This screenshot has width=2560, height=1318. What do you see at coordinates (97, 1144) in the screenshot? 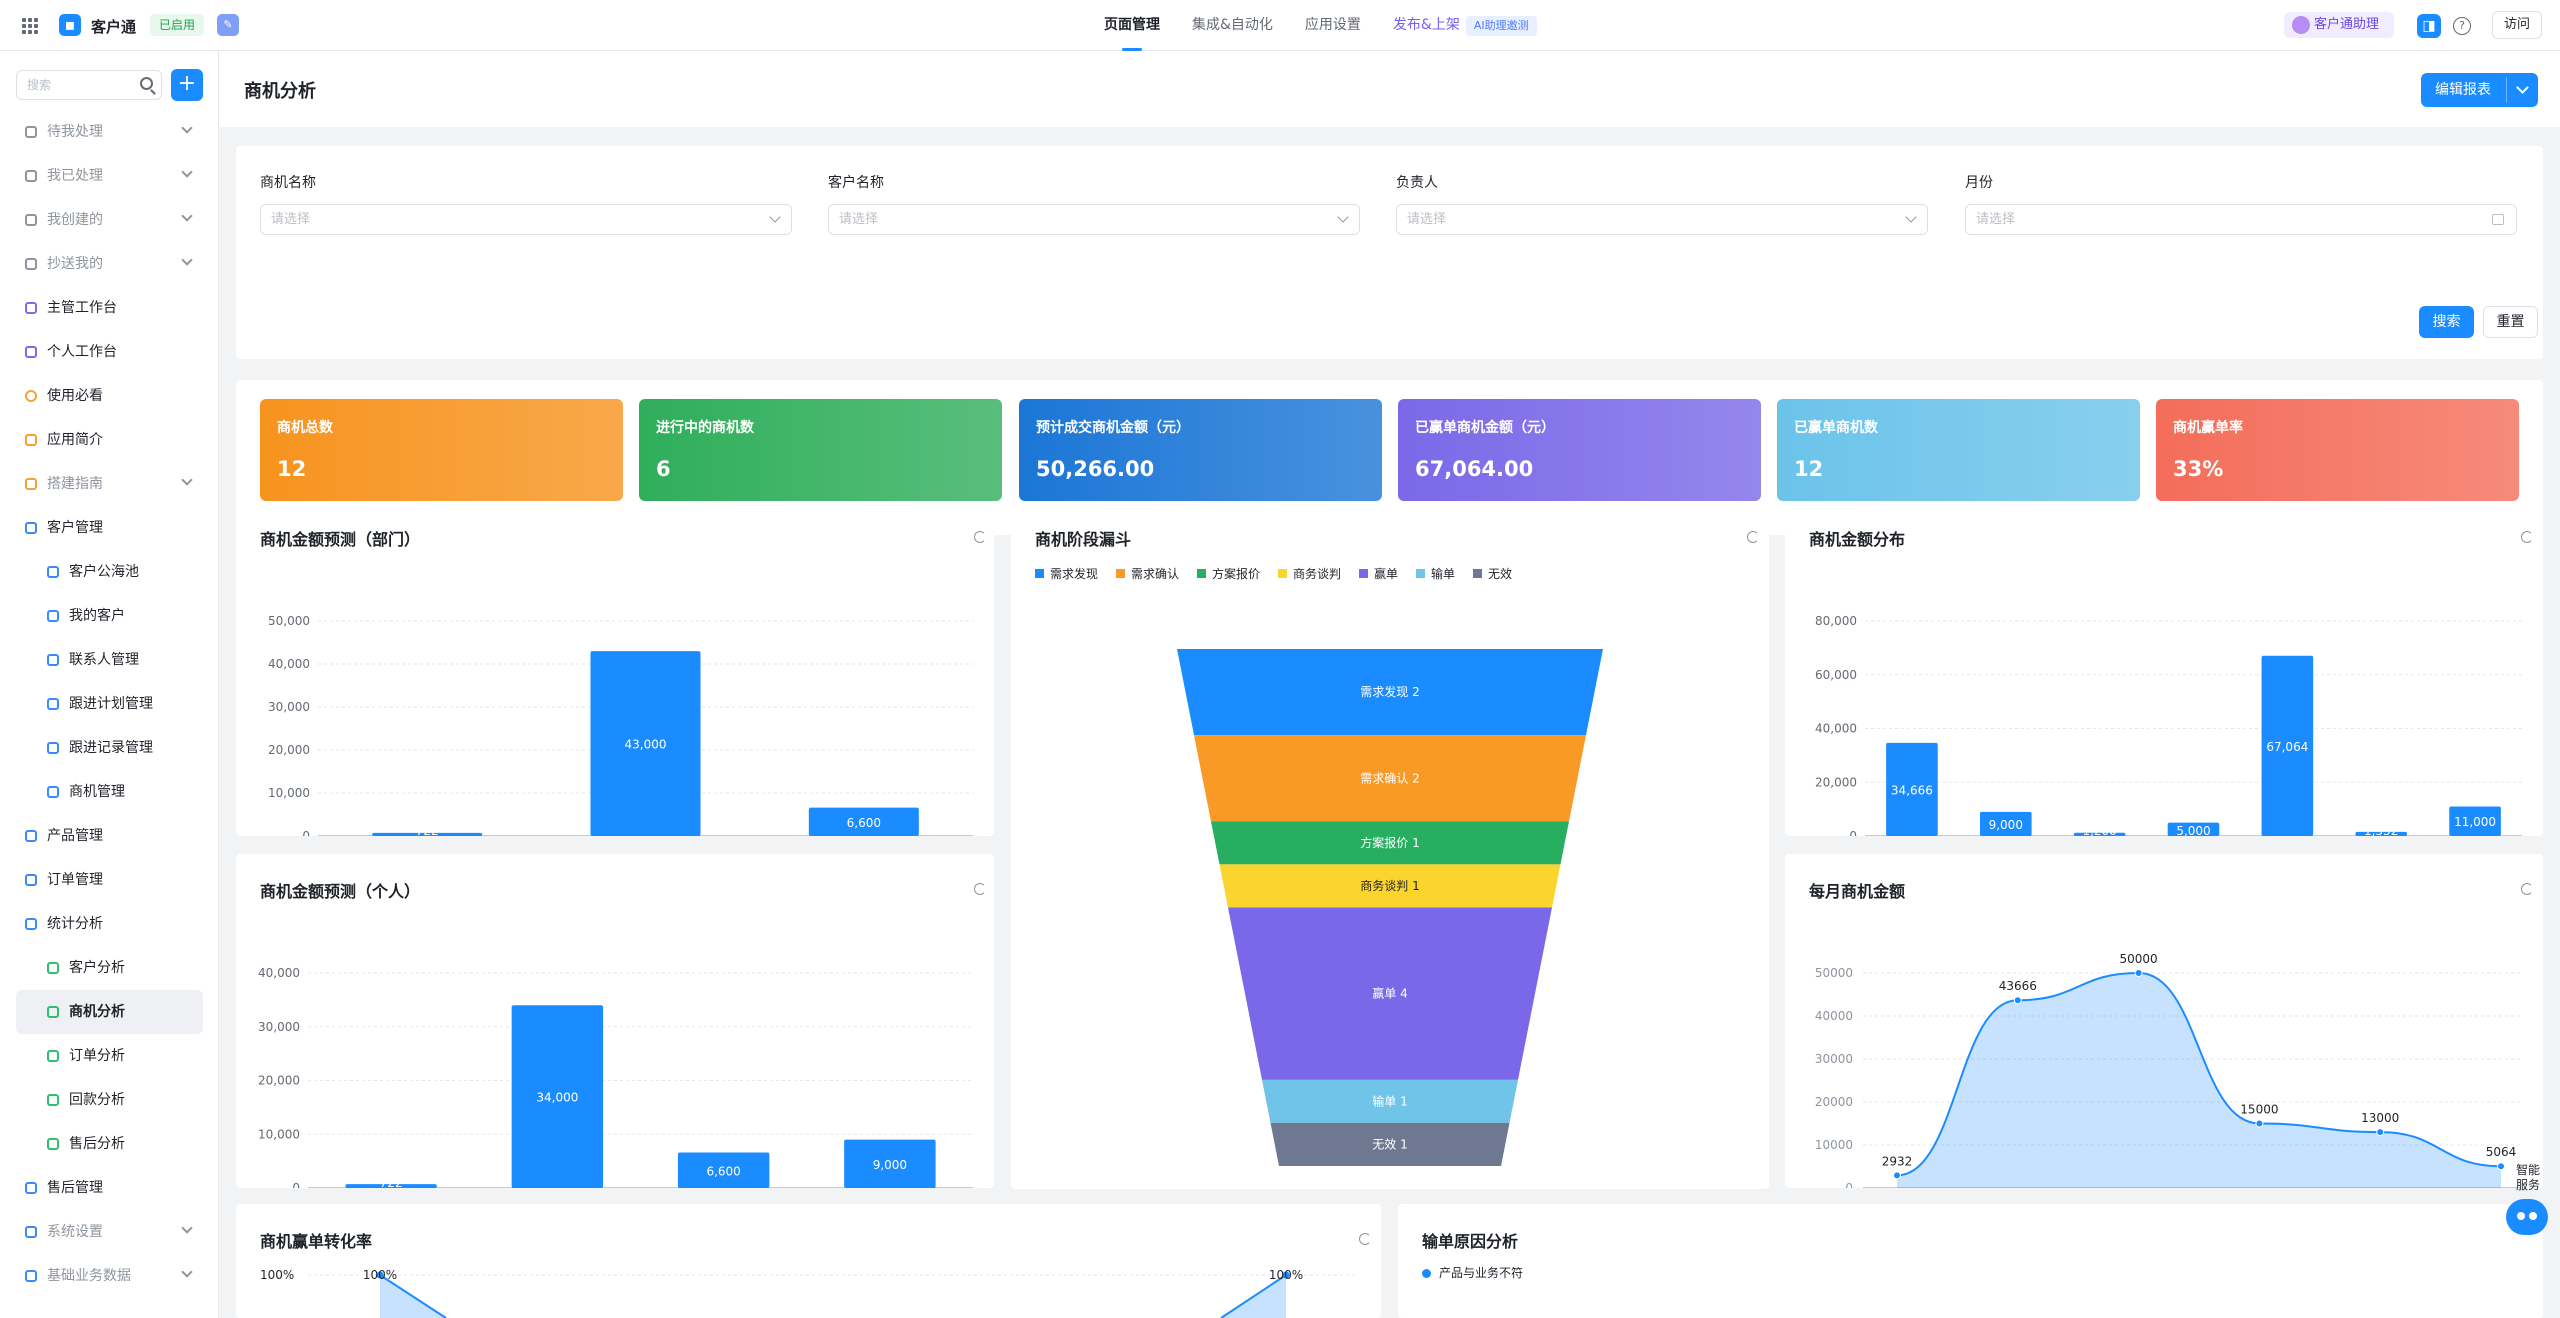
I see `sidebar-item-label: 售后分析` at bounding box center [97, 1144].